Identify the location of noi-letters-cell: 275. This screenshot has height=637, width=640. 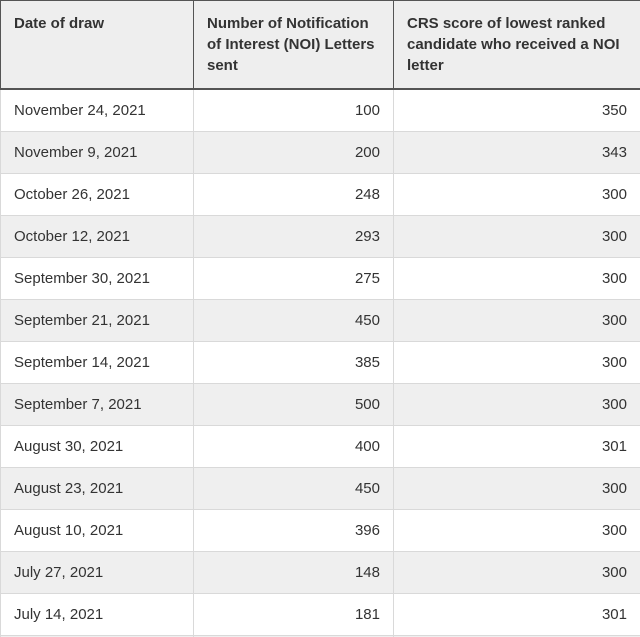
(293, 278).